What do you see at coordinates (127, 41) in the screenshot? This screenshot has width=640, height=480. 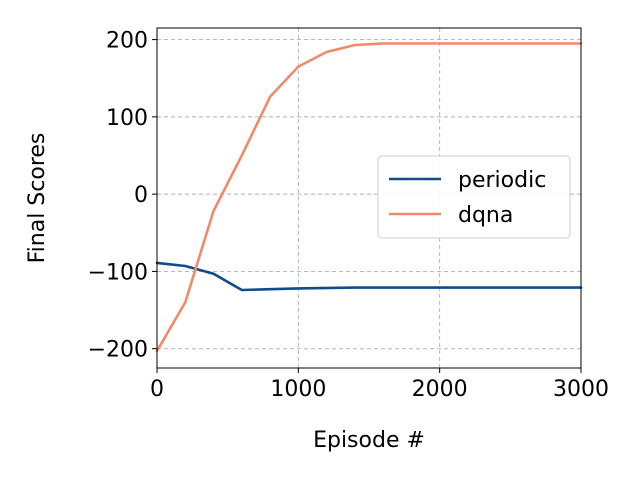 I see `y-tick-label: 200` at bounding box center [127, 41].